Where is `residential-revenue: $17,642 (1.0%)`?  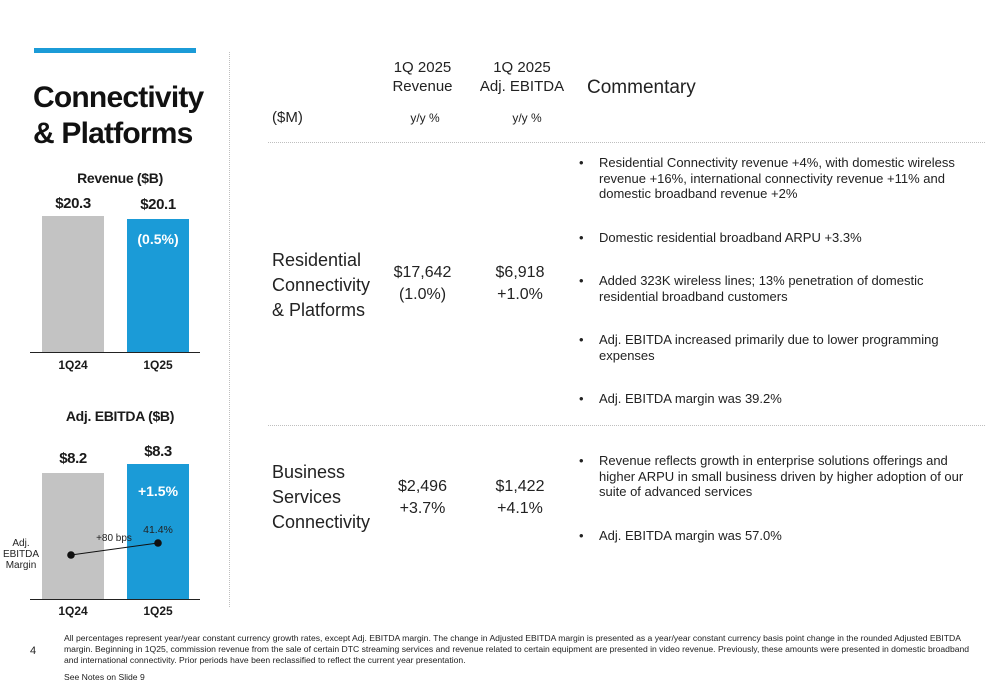
residential-revenue: $17,642 (1.0%) is located at coordinates (422, 284).